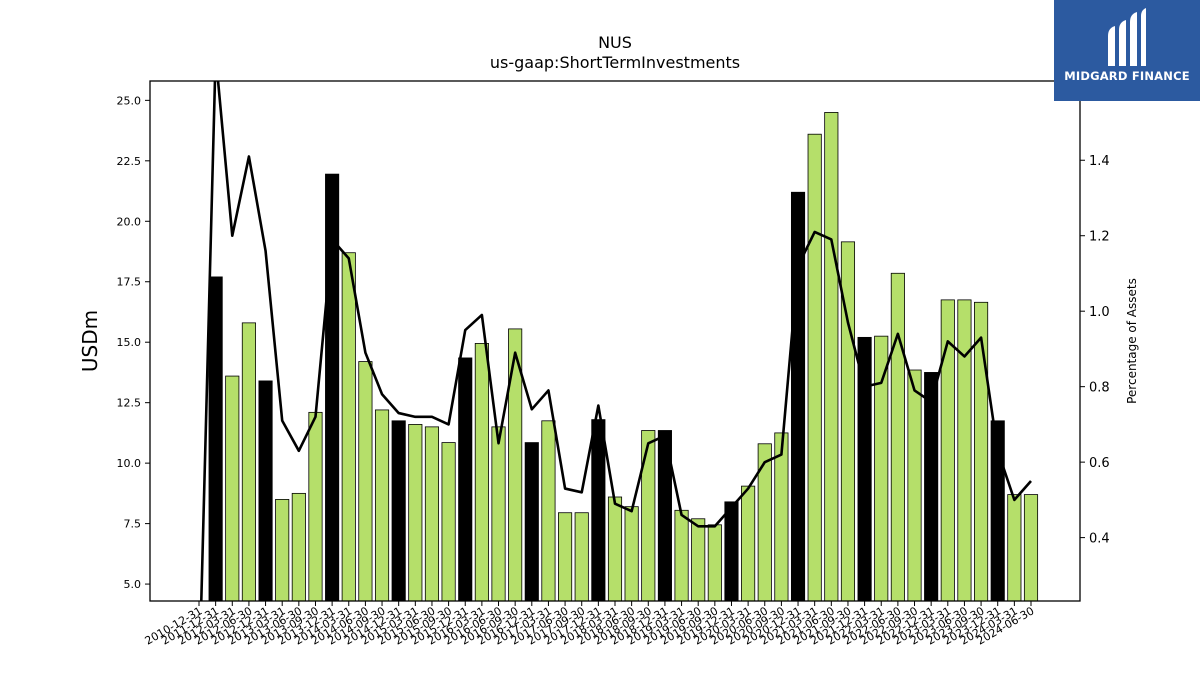  Describe the element at coordinates (1099, 539) in the screenshot. I see `y2-tick-label: 0.4` at that location.